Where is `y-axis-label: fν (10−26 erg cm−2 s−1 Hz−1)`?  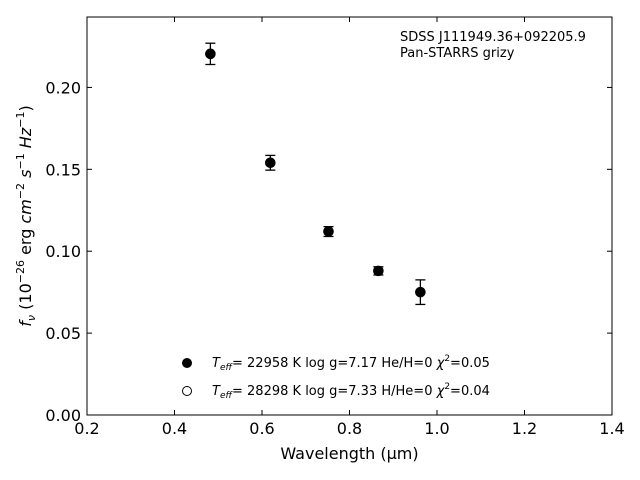 y-axis-label: fν (10−26 erg cm−2 s−1 Hz−1) is located at coordinates (26, 215).